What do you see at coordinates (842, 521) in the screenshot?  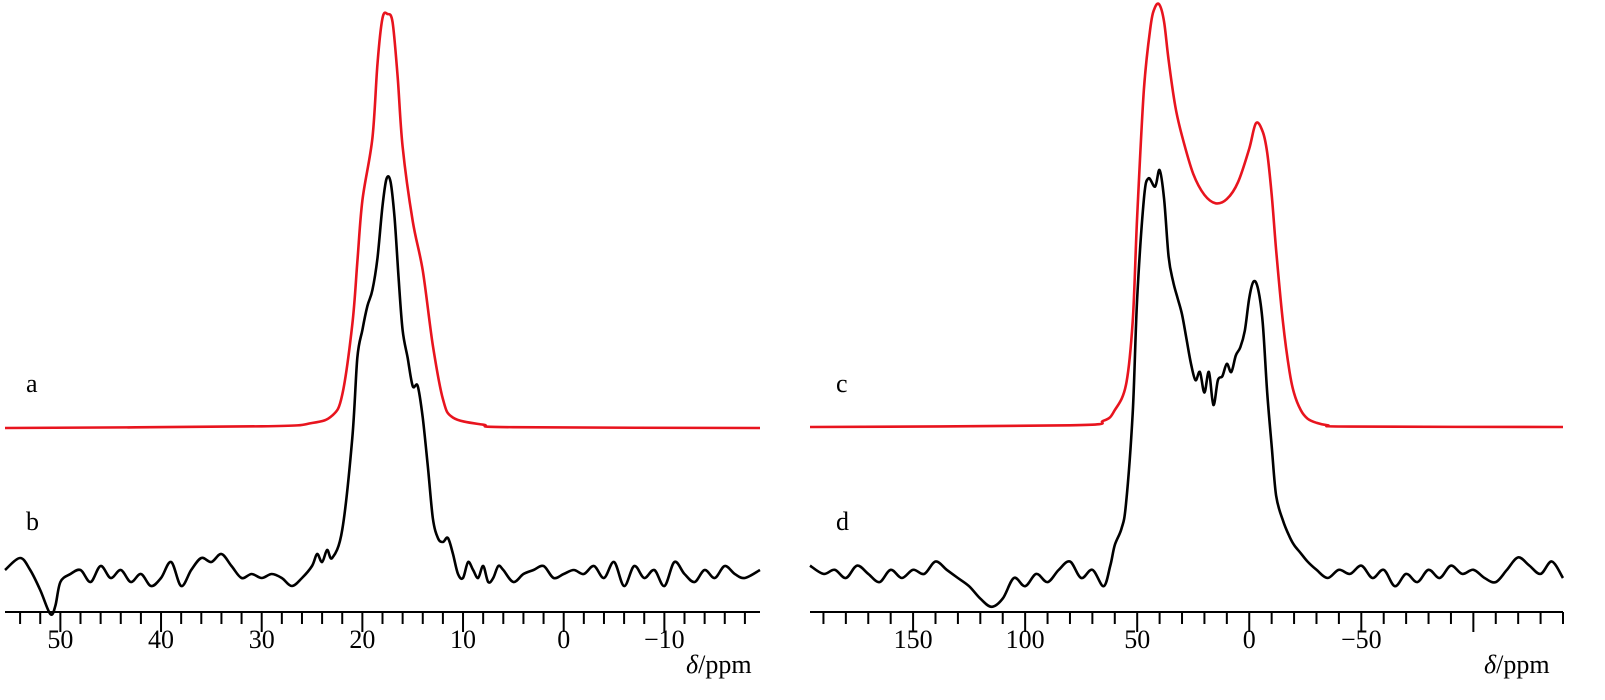 I see `trace-label-d: d` at bounding box center [842, 521].